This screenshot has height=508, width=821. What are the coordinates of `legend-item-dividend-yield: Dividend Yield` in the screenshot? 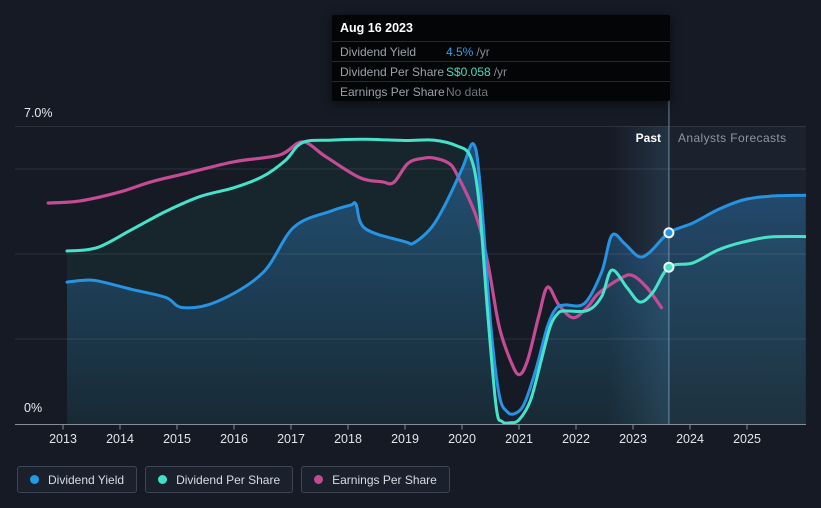 It's located at (77, 479).